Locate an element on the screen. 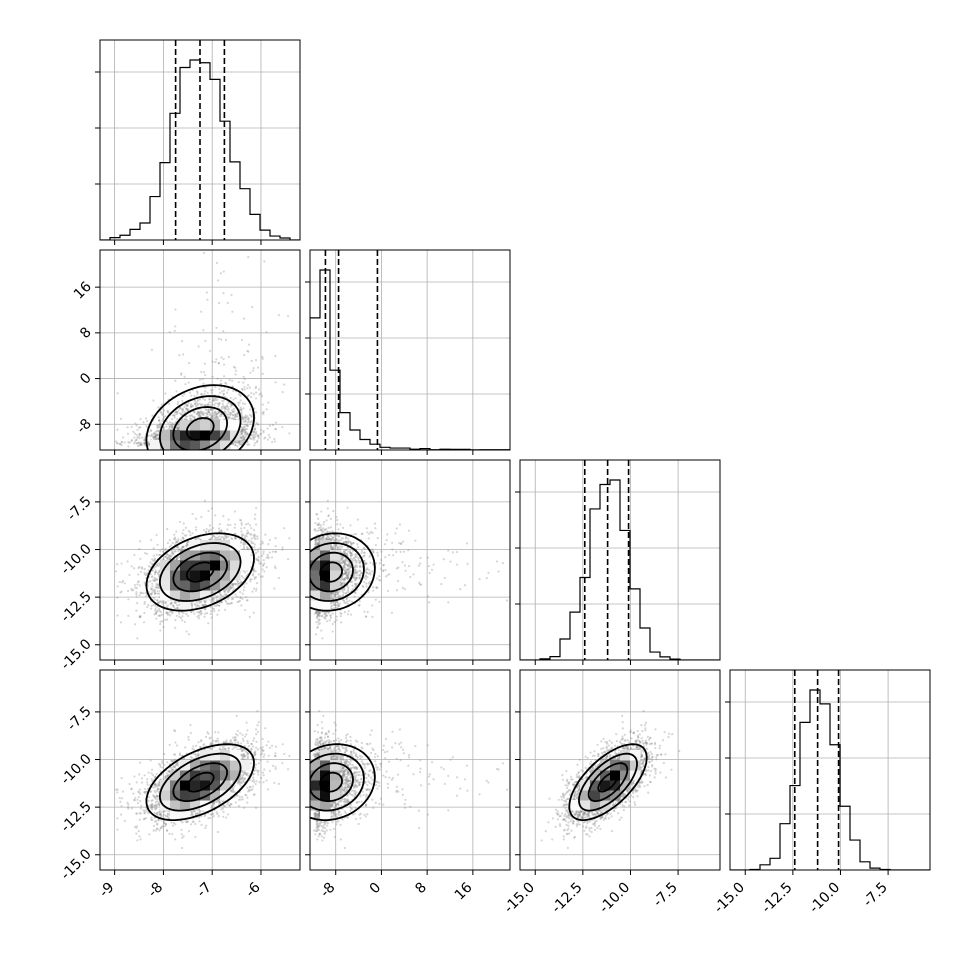  scatter-content is located at coordinates (202, 569).